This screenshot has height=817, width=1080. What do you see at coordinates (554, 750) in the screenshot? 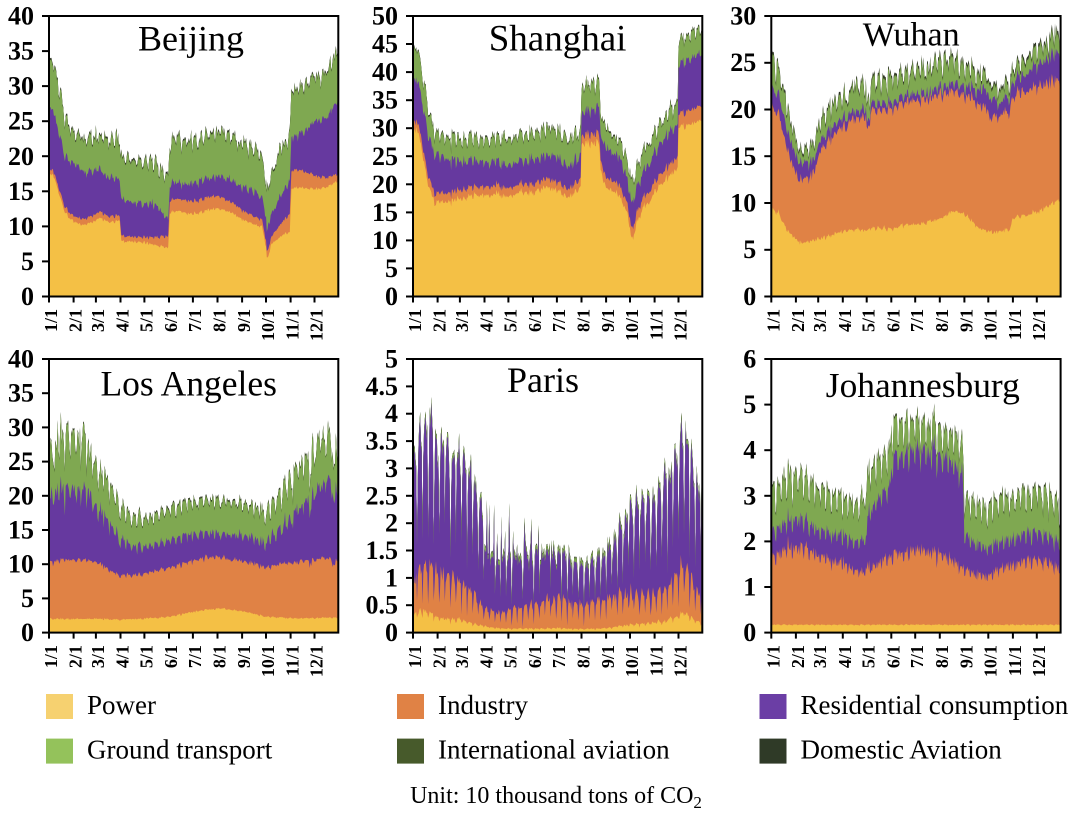
I see `svg-text: International aviation` at bounding box center [554, 750].